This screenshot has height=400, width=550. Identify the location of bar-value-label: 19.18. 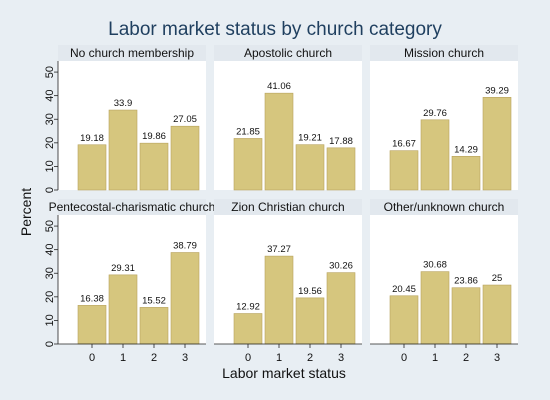
(92, 138).